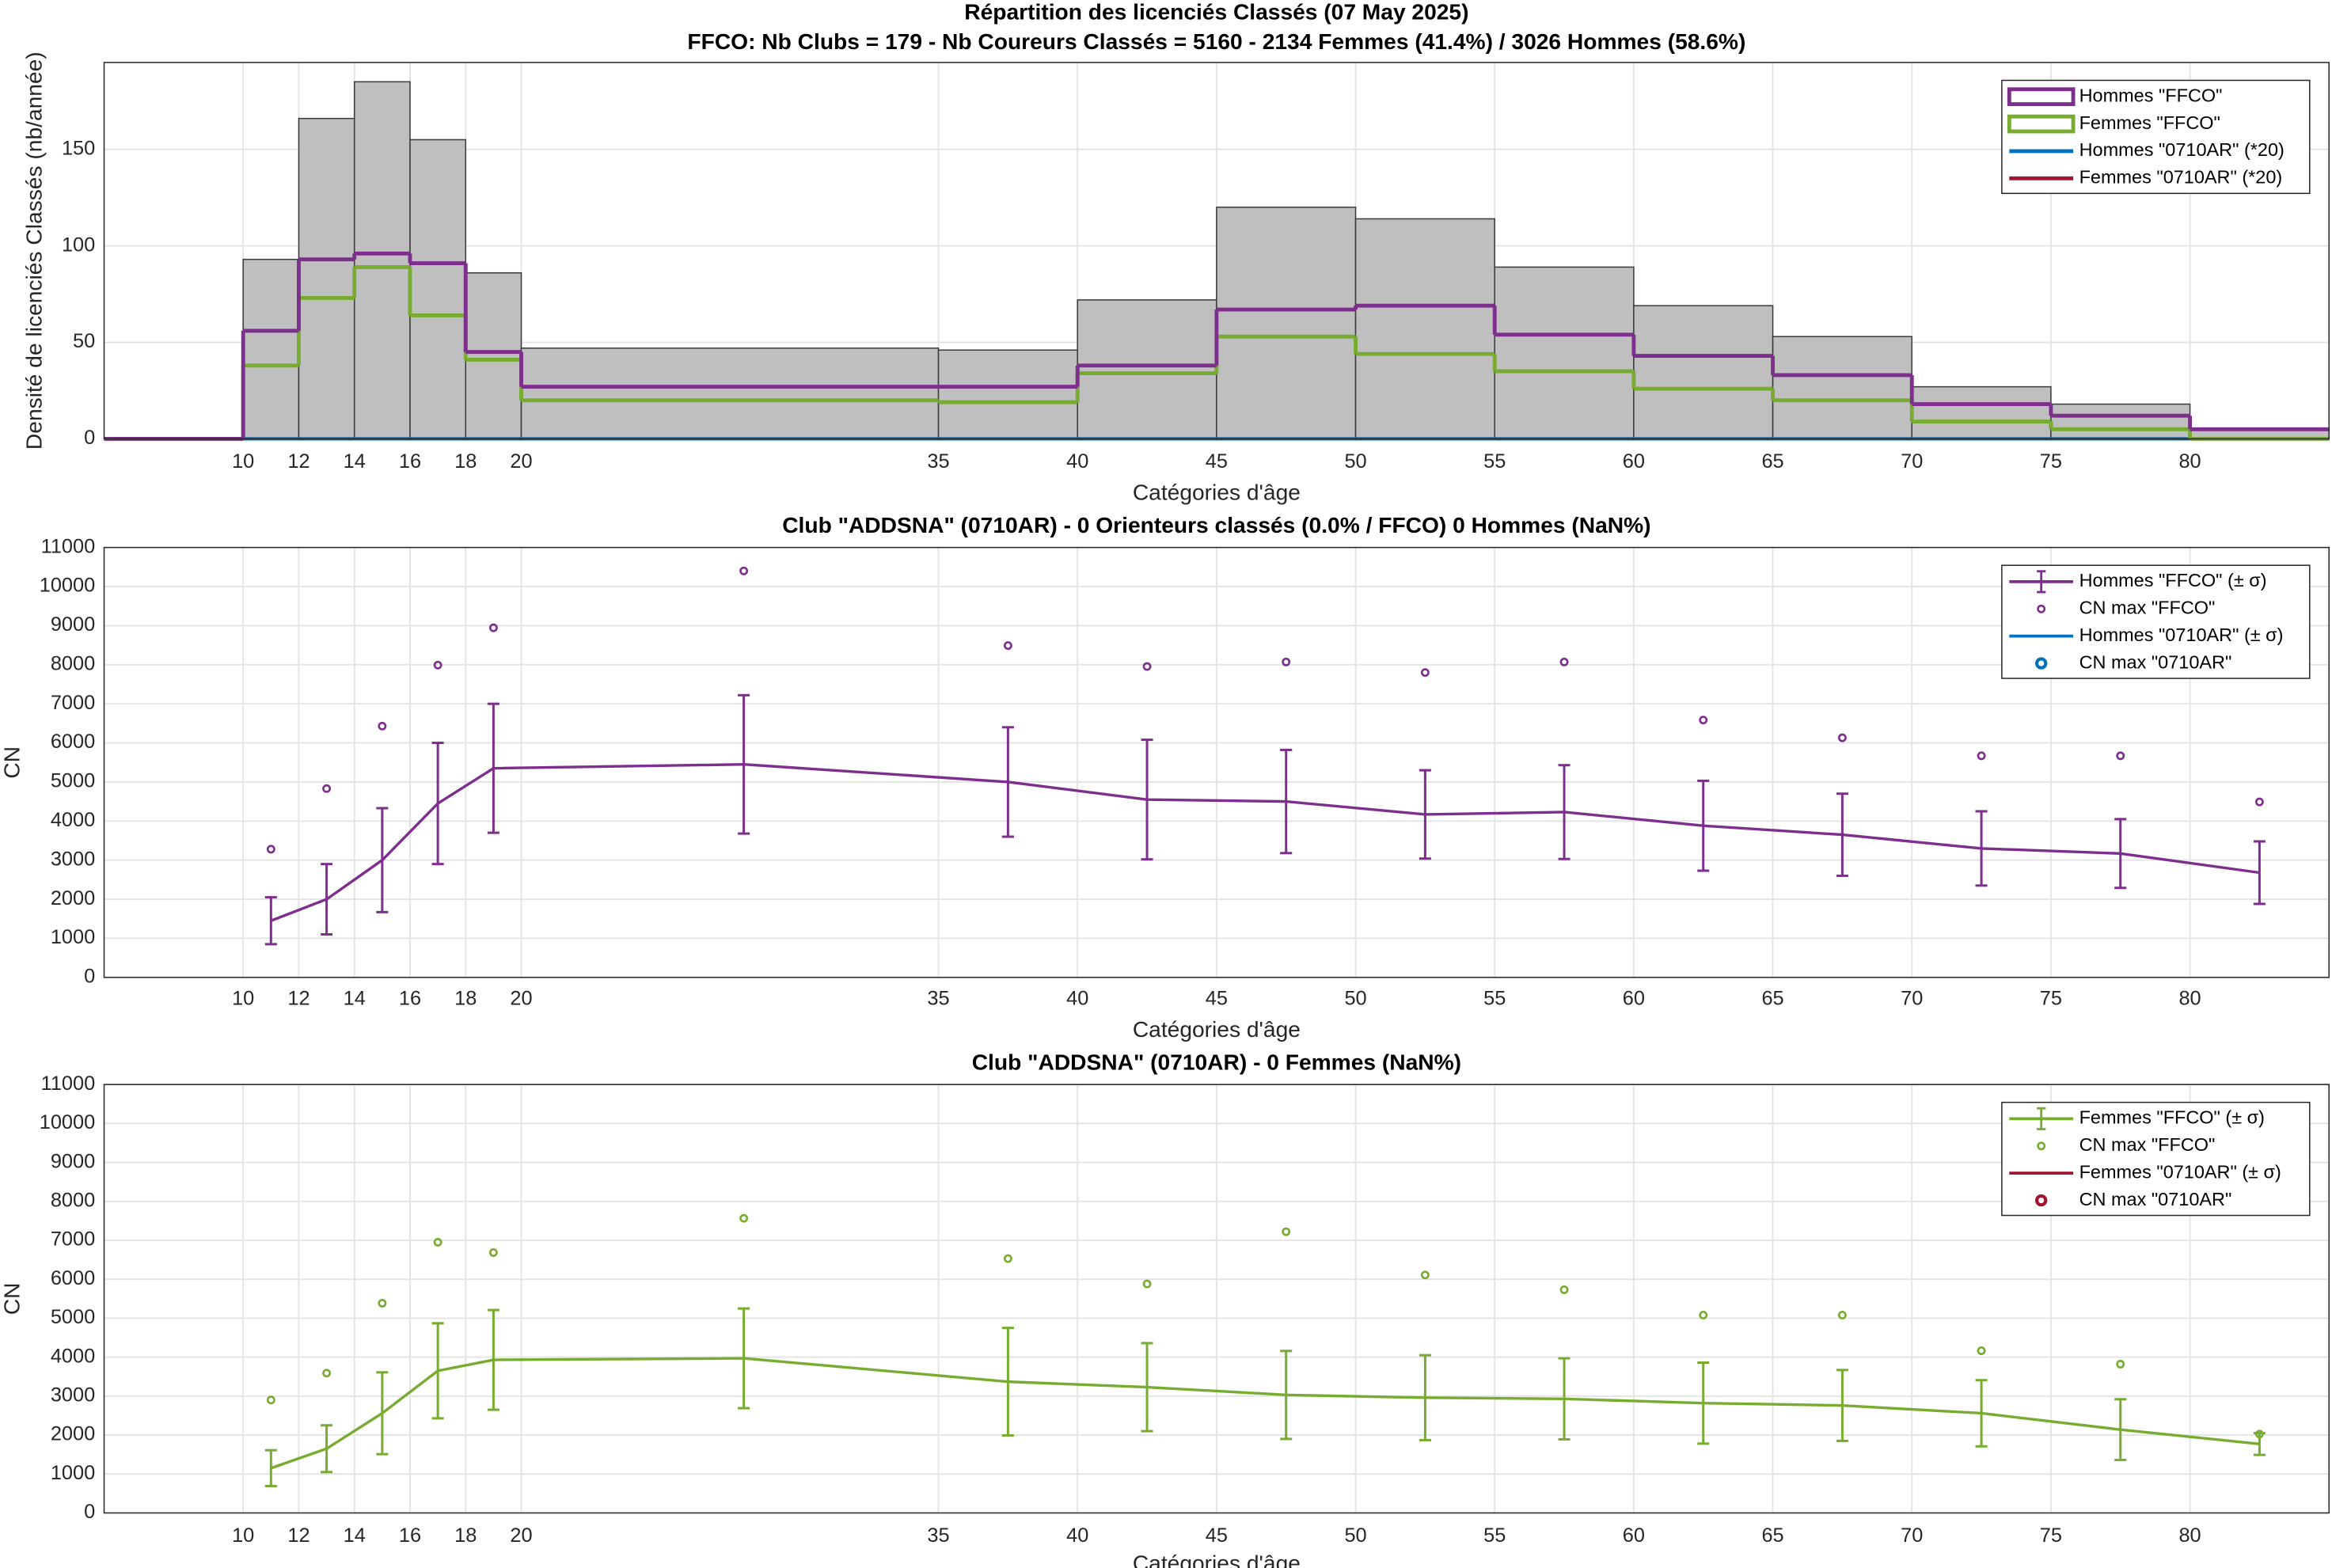 The width and height of the screenshot is (2332, 1568). Describe the element at coordinates (73, 703) in the screenshot. I see `y-tick-label: 7000` at that location.